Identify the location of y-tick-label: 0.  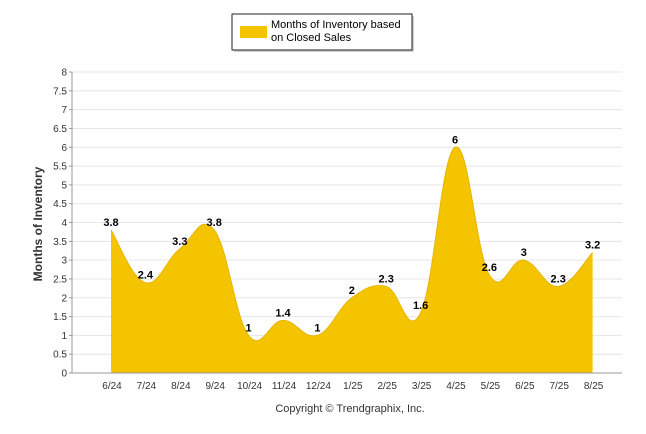
(64, 374).